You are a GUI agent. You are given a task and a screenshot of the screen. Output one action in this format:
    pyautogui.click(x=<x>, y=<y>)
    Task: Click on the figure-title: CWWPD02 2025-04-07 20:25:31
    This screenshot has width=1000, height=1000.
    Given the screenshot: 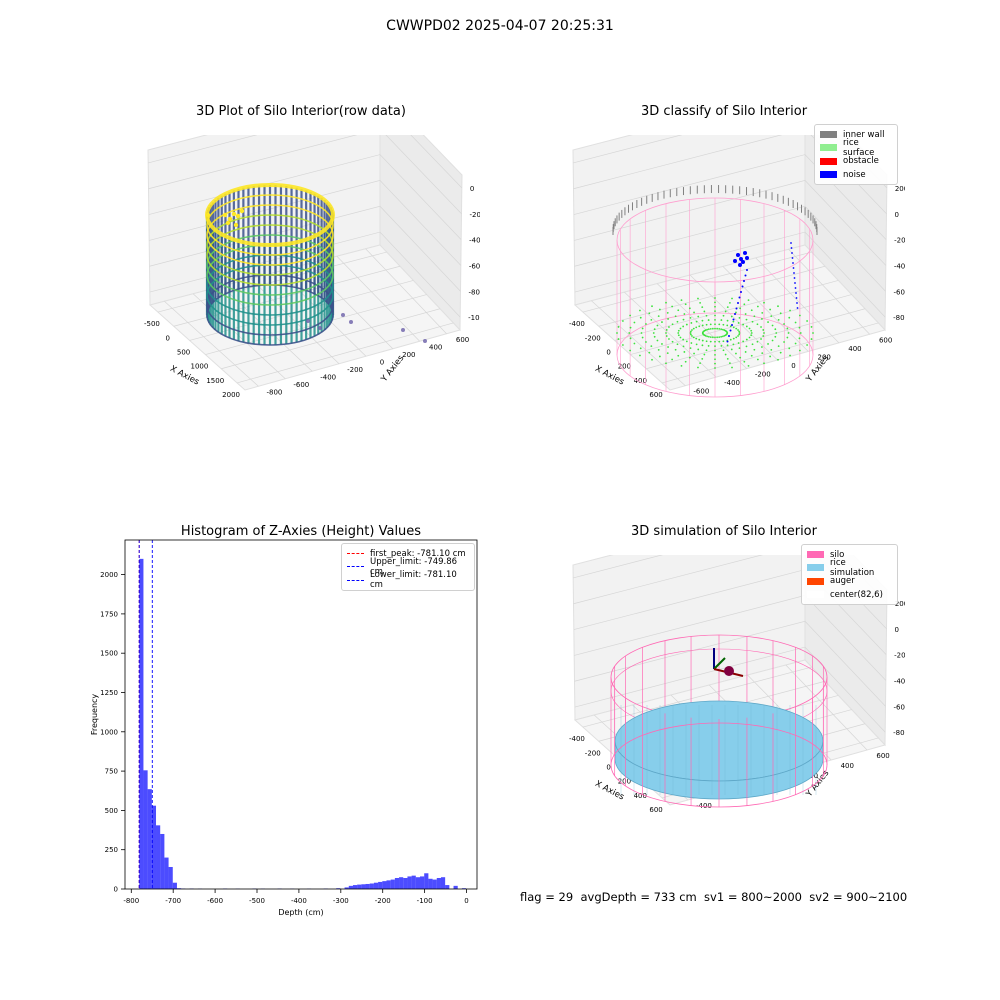 What is the action you would take?
    pyautogui.click(x=500, y=26)
    